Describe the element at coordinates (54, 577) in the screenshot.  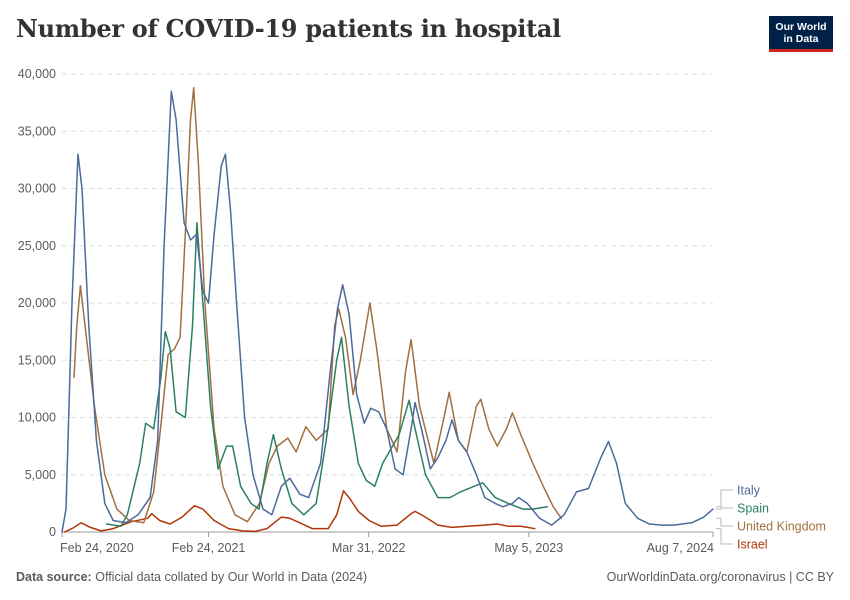
I see `data-source-label: Data source:` at that location.